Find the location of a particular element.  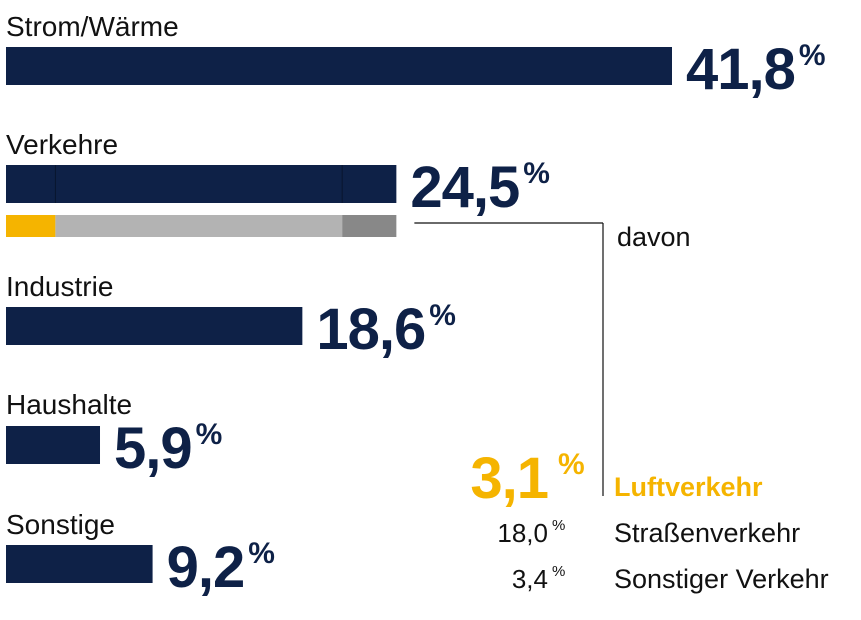

breakdown-value-strassenverkehr: 18,0 is located at coordinates (522, 533).